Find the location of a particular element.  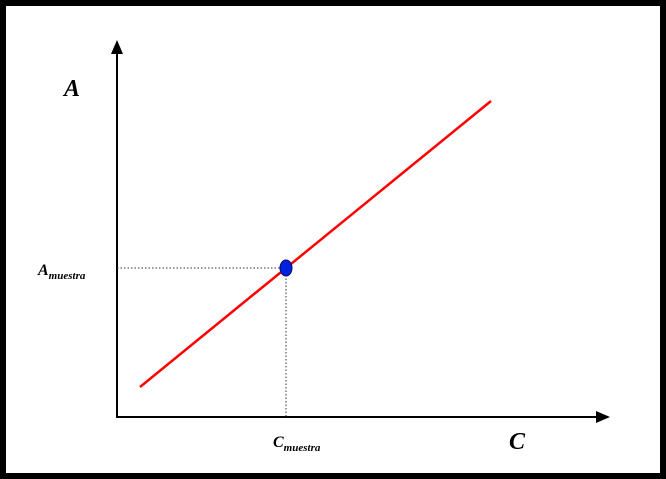

y-axis-label: A is located at coordinates (71, 89).